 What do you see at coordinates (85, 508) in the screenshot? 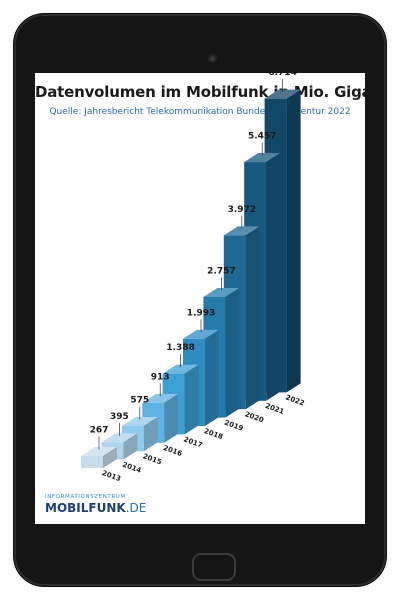
I see `logo-name: MOBILFUNK` at bounding box center [85, 508].